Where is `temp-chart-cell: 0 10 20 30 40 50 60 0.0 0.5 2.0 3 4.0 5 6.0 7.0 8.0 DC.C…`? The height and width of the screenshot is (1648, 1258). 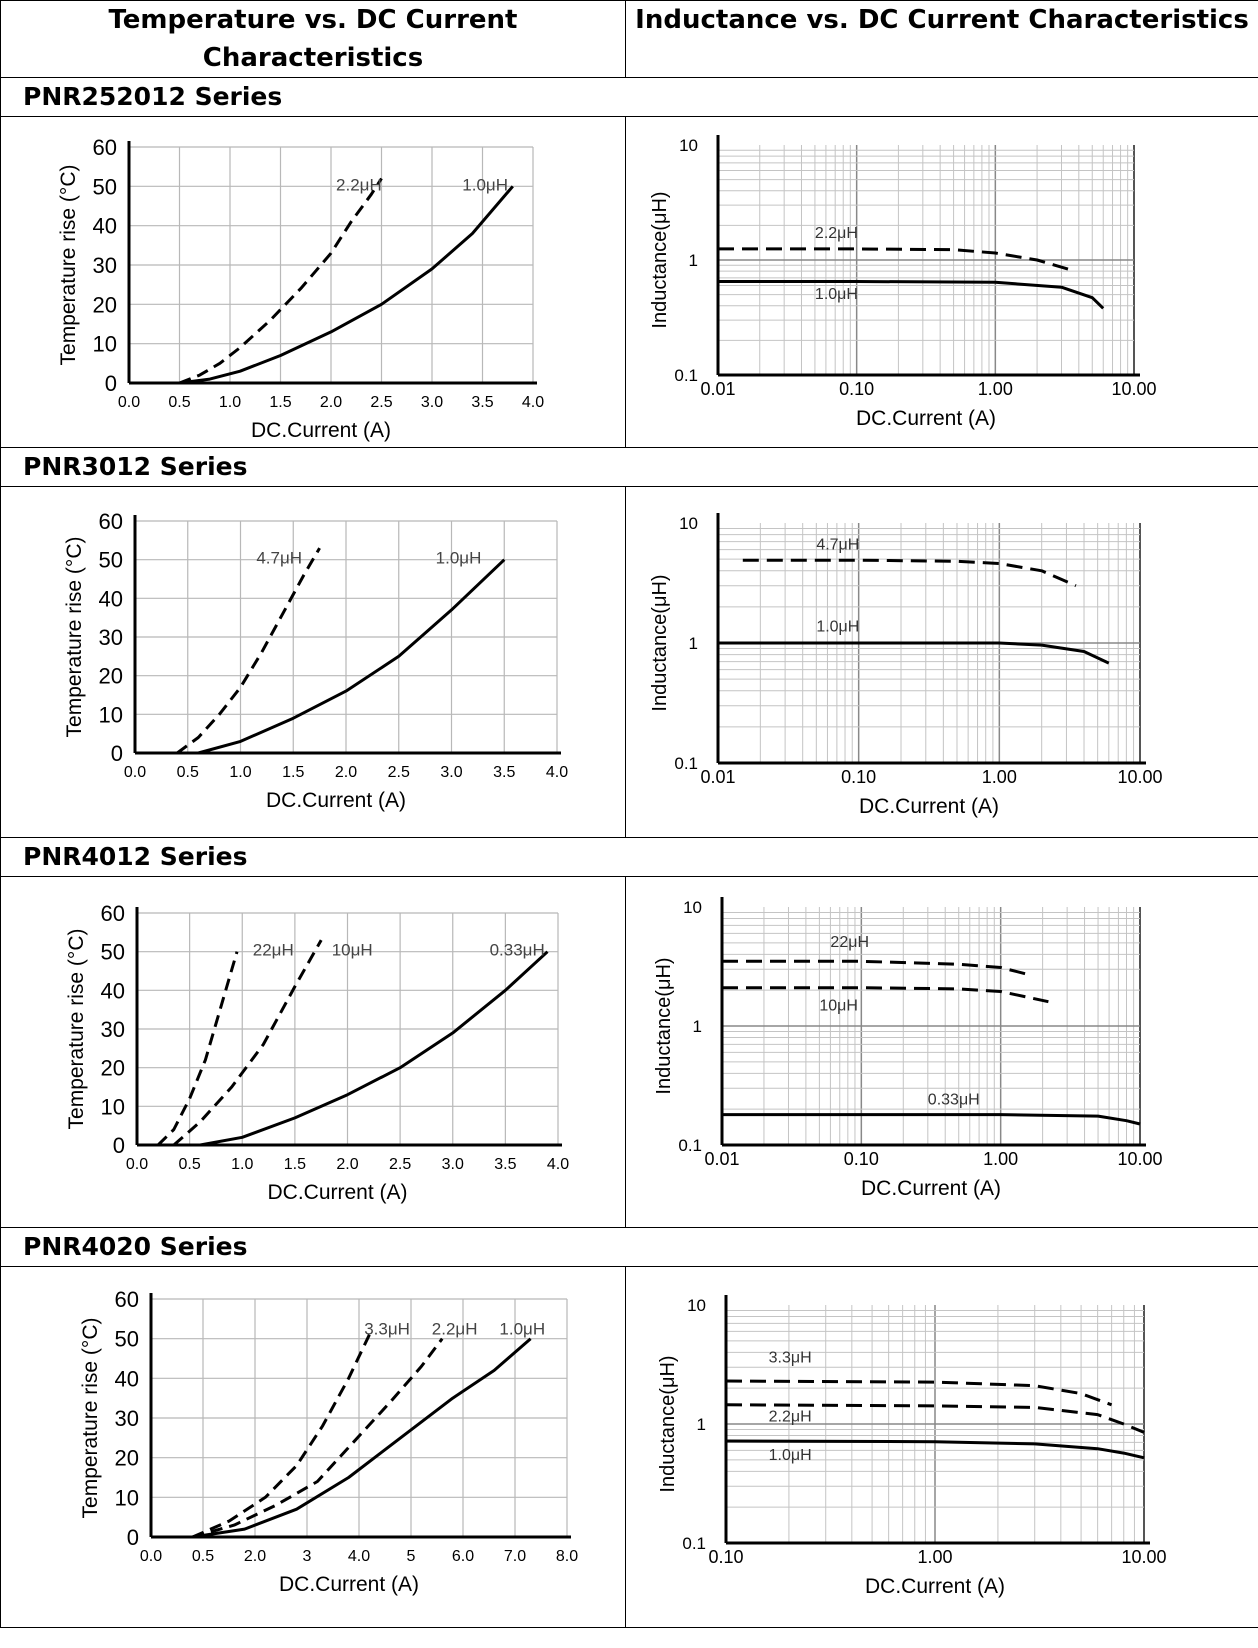 temp-chart-cell: 0 10 20 30 40 50 60 0.0 0.5 2.0 3 4.0 5 6.0 7.0 8.0 DC.C… is located at coordinates (313, 1447).